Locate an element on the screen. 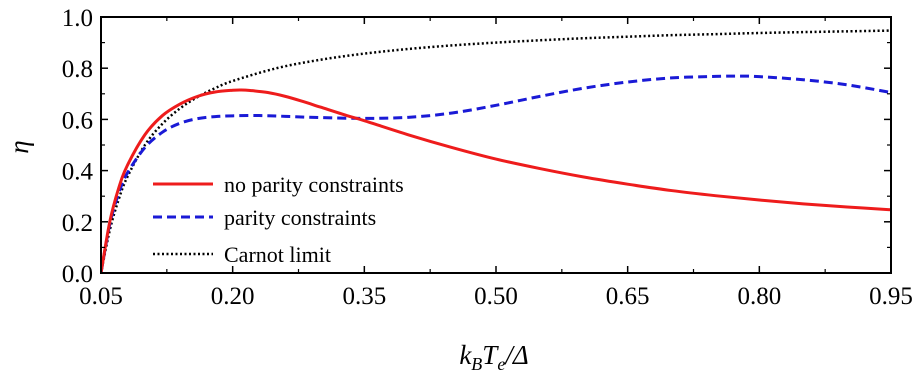  x-tick-label: 0.80 is located at coordinates (759, 296).